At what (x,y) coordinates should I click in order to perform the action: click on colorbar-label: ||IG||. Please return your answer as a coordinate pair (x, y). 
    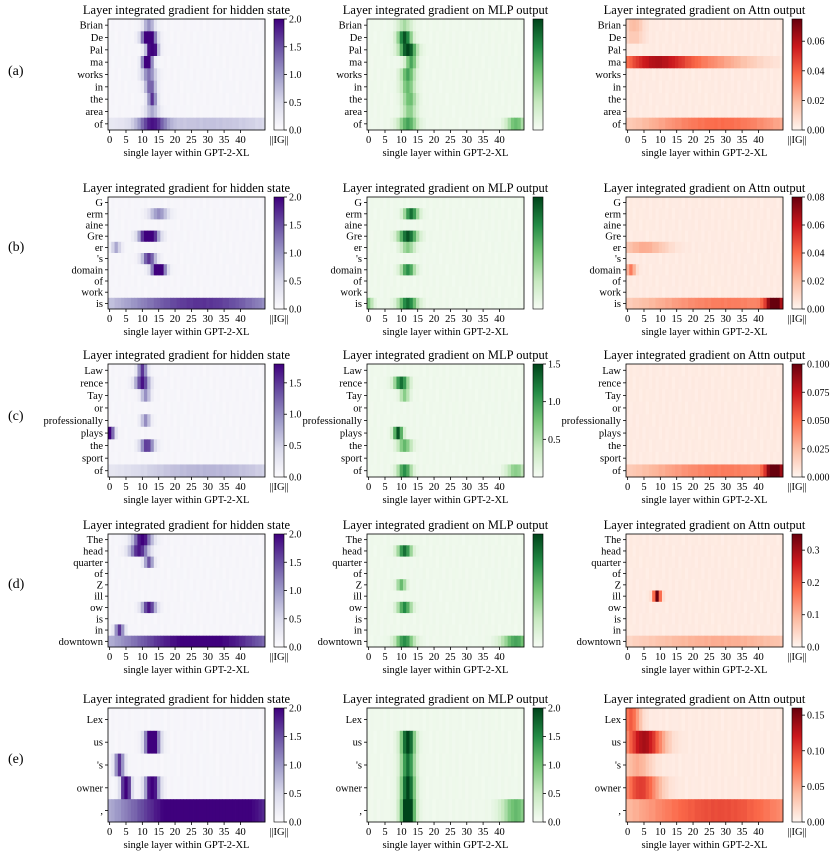
    Looking at the image, I should click on (797, 319).